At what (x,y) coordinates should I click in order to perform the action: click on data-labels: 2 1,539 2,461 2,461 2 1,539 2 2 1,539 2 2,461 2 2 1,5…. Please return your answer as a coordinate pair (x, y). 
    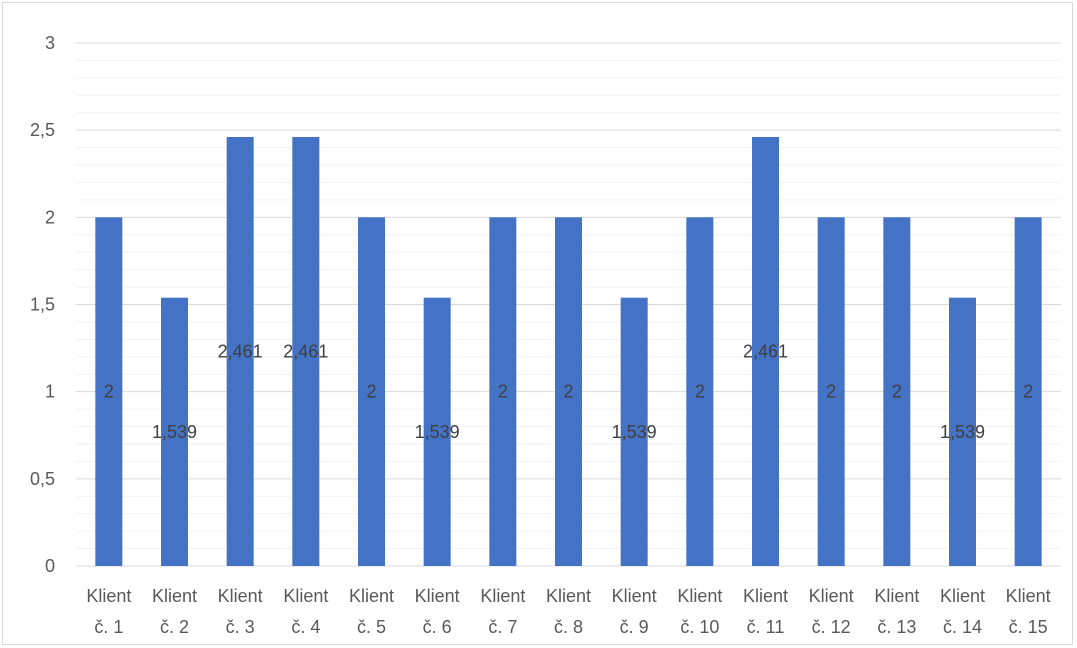
    Looking at the image, I should click on (568, 391).